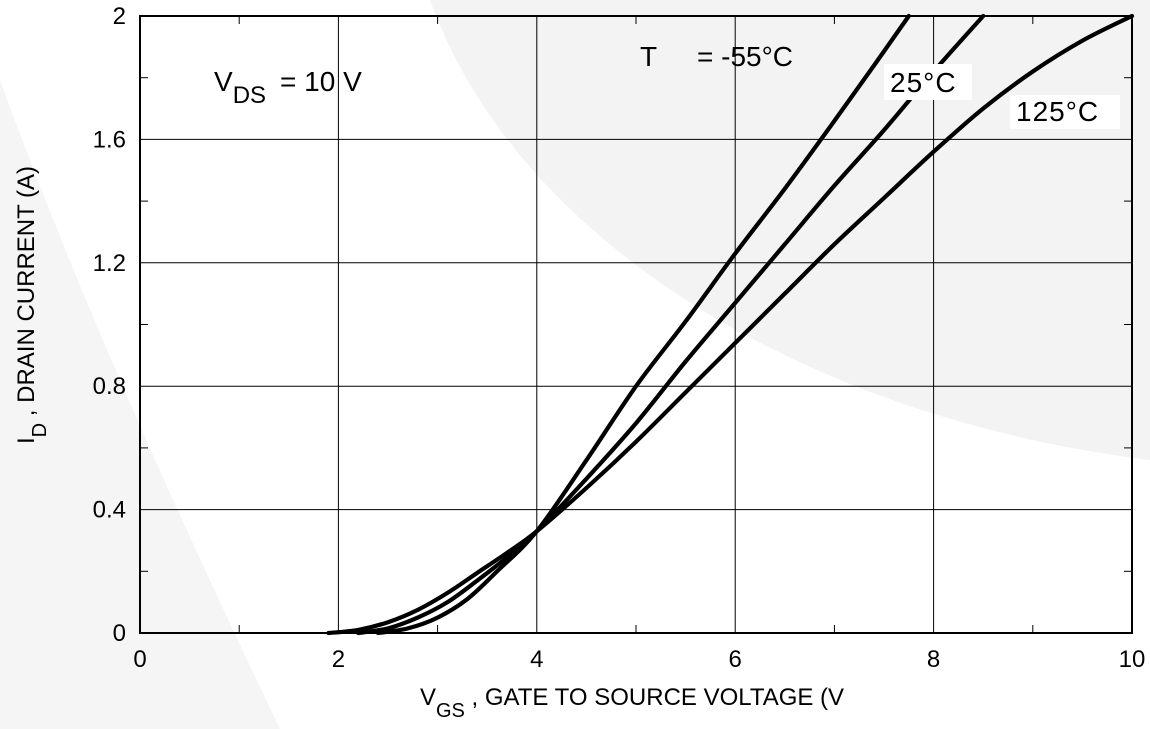 Image resolution: width=1150 pixels, height=729 pixels. I want to click on y-tick-label: 2, so click(119, 16).